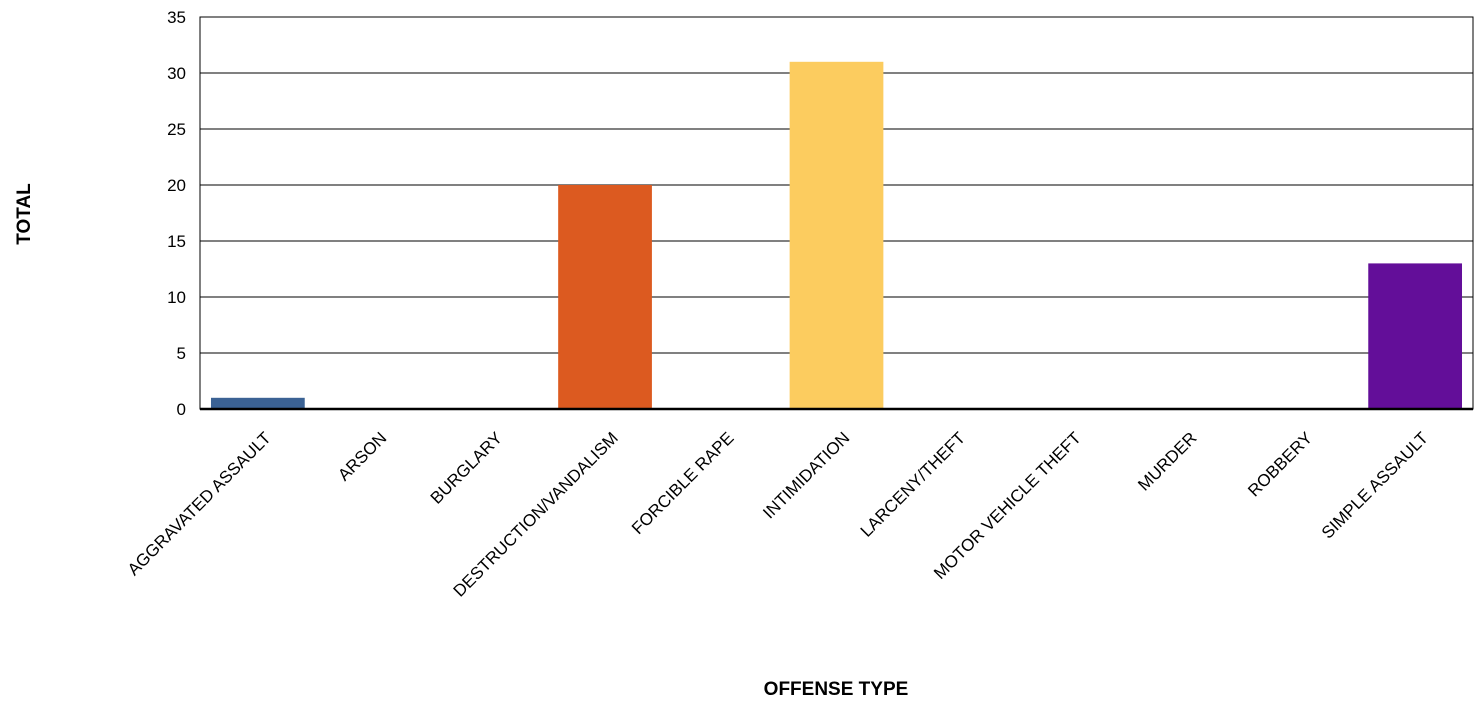 This screenshot has width=1479, height=704. I want to click on y-tick-label: 20, so click(176, 185).